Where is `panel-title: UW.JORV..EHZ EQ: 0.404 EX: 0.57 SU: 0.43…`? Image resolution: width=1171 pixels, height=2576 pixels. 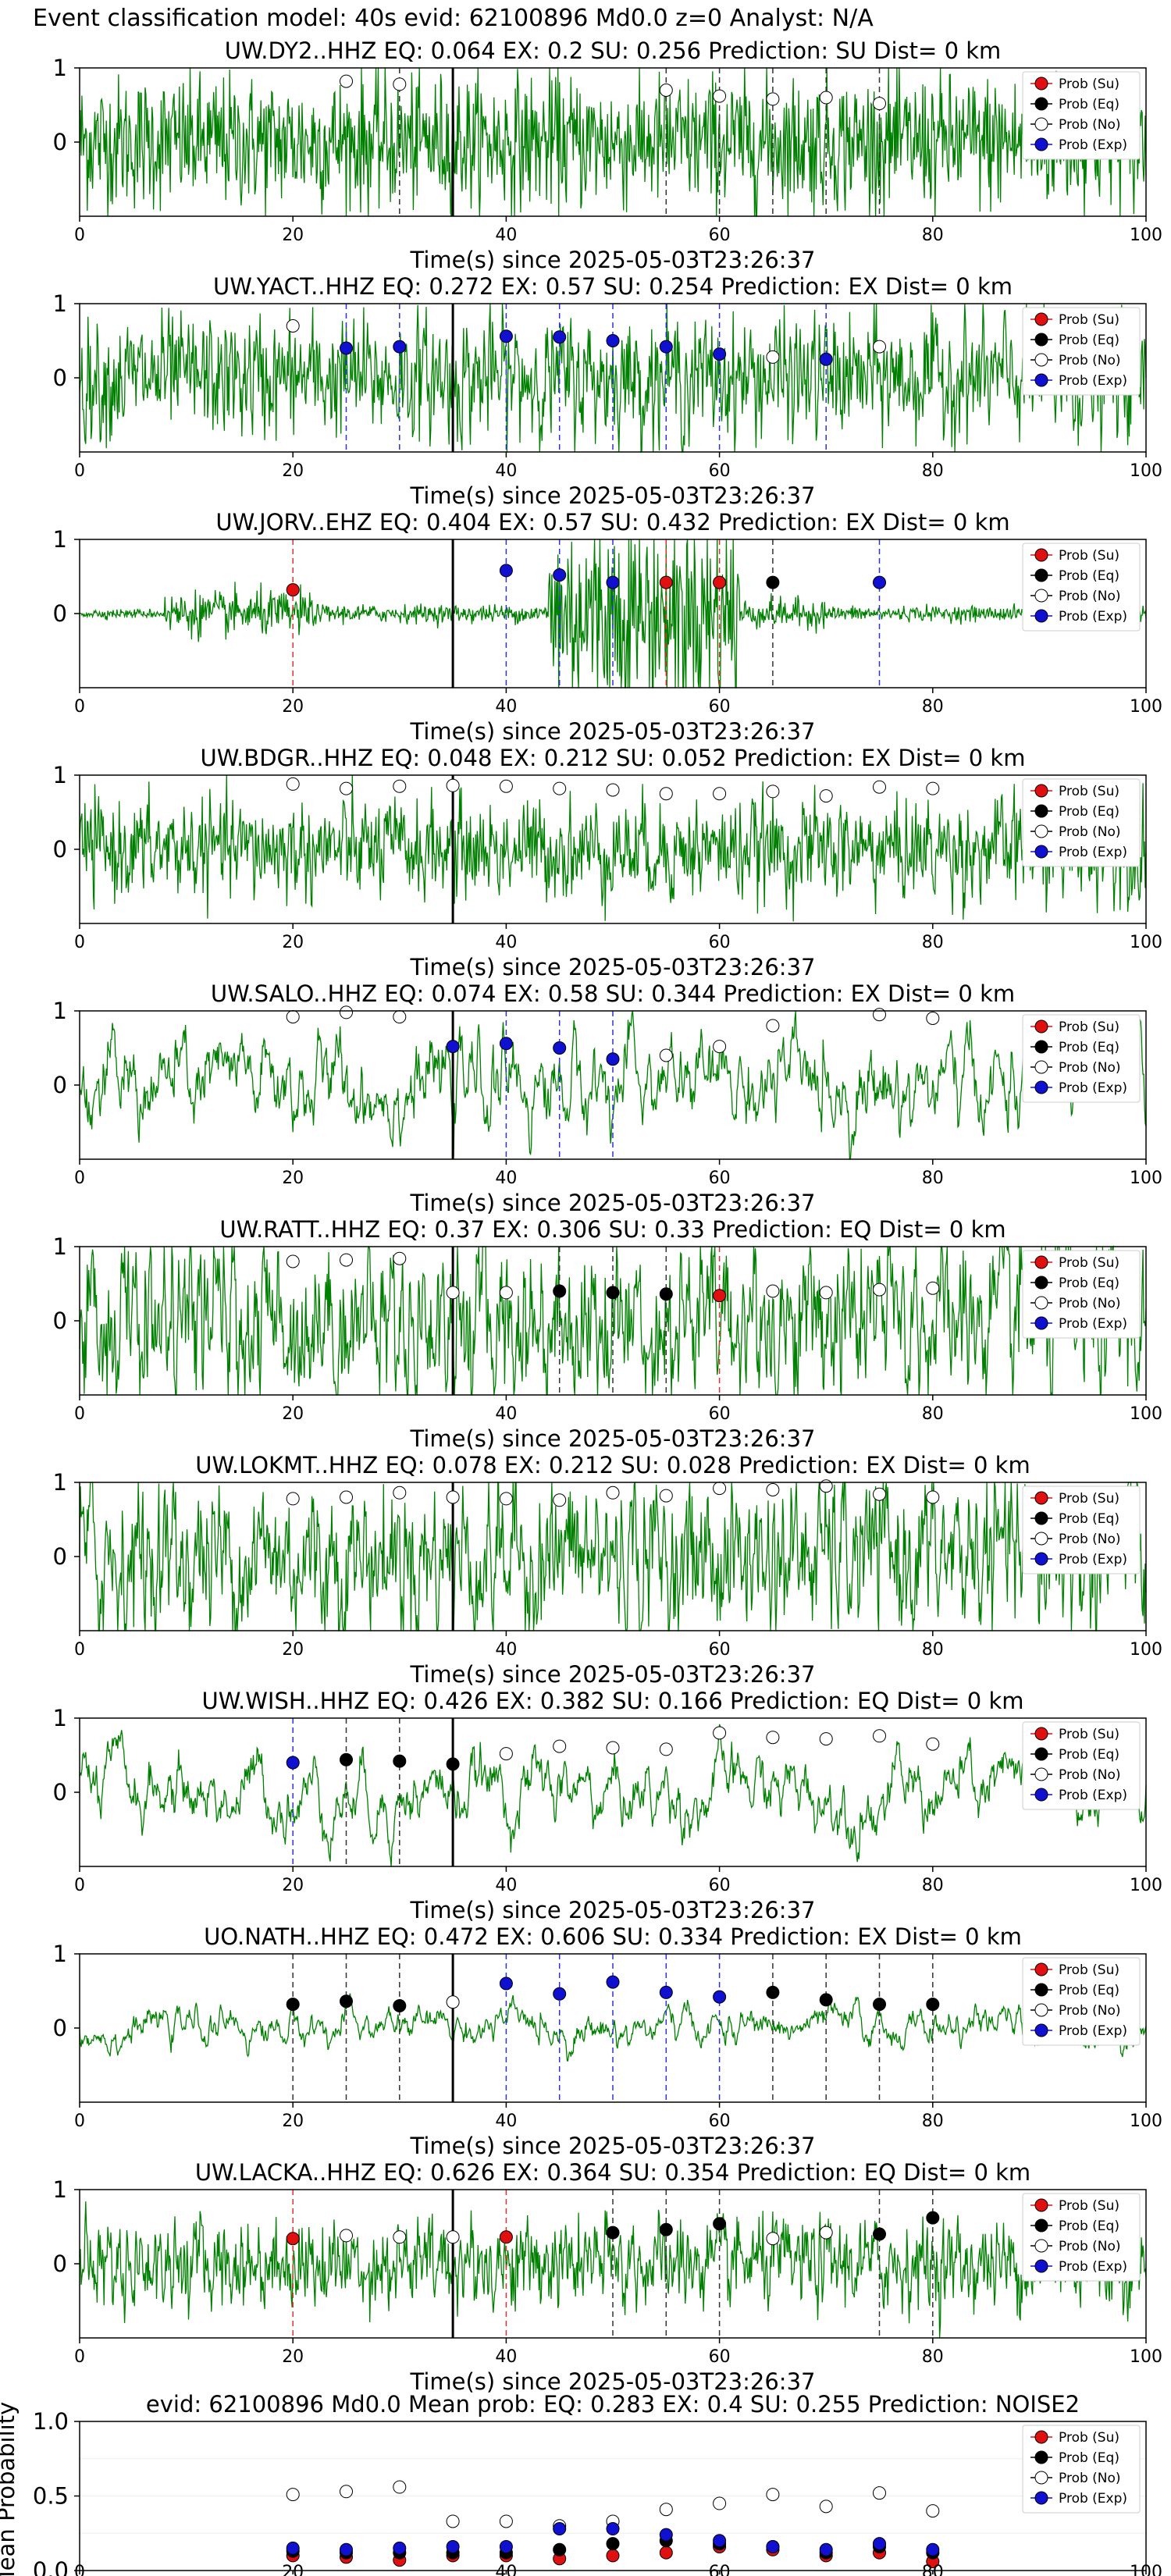 panel-title: UW.JORV..EHZ EQ: 0.404 EX: 0.57 SU: 0.43… is located at coordinates (612, 522).